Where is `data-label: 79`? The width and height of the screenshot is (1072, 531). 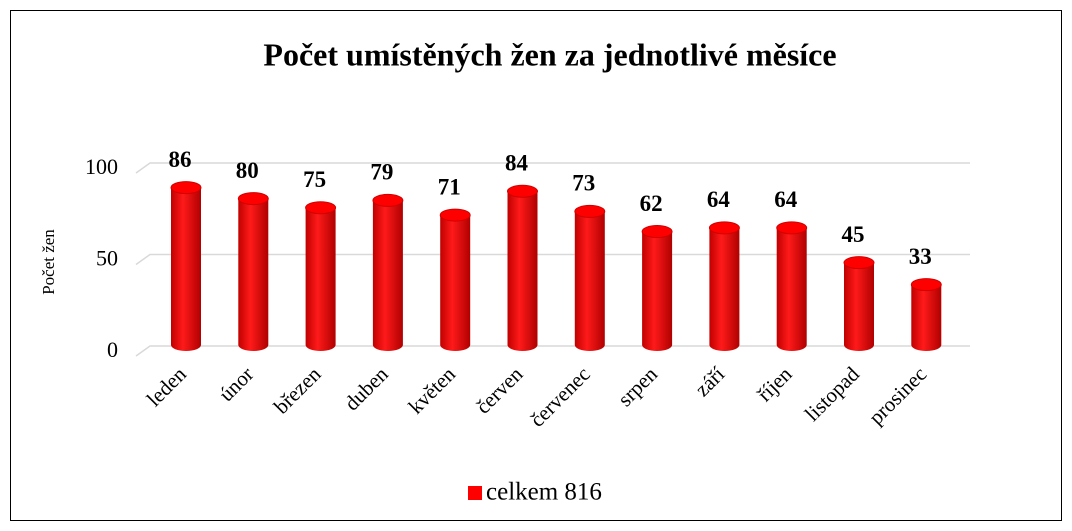
data-label: 79 is located at coordinates (381, 172).